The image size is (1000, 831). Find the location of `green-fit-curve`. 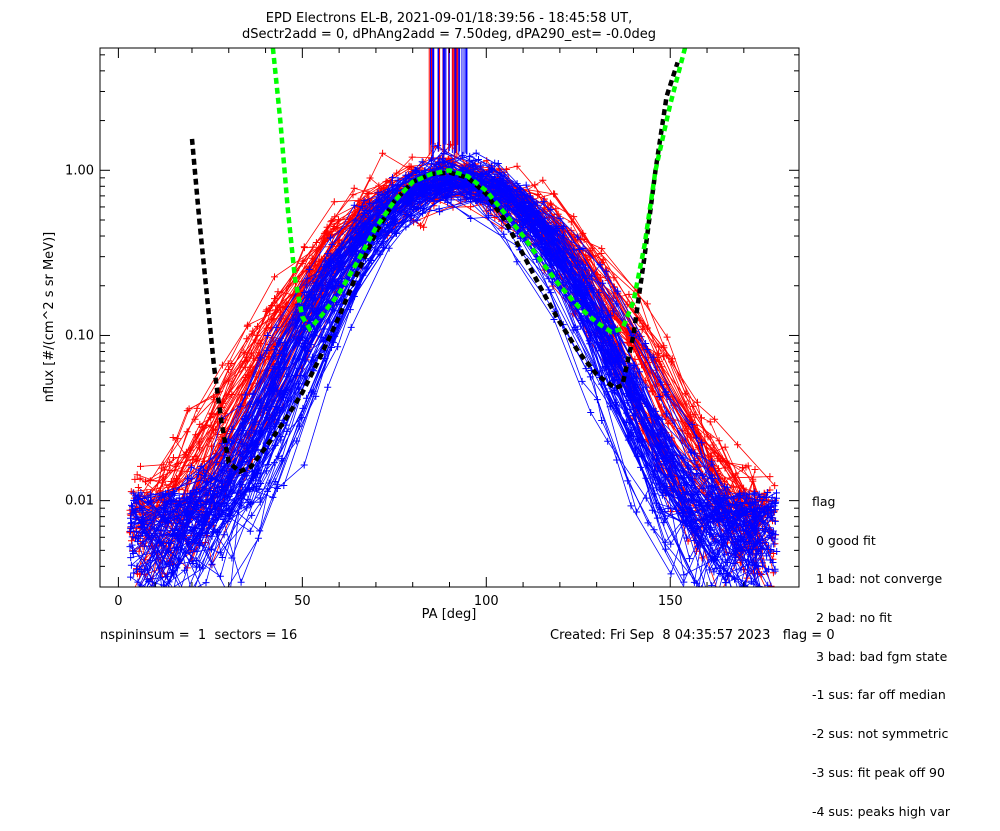

green-fit-curve is located at coordinates (479, 191).